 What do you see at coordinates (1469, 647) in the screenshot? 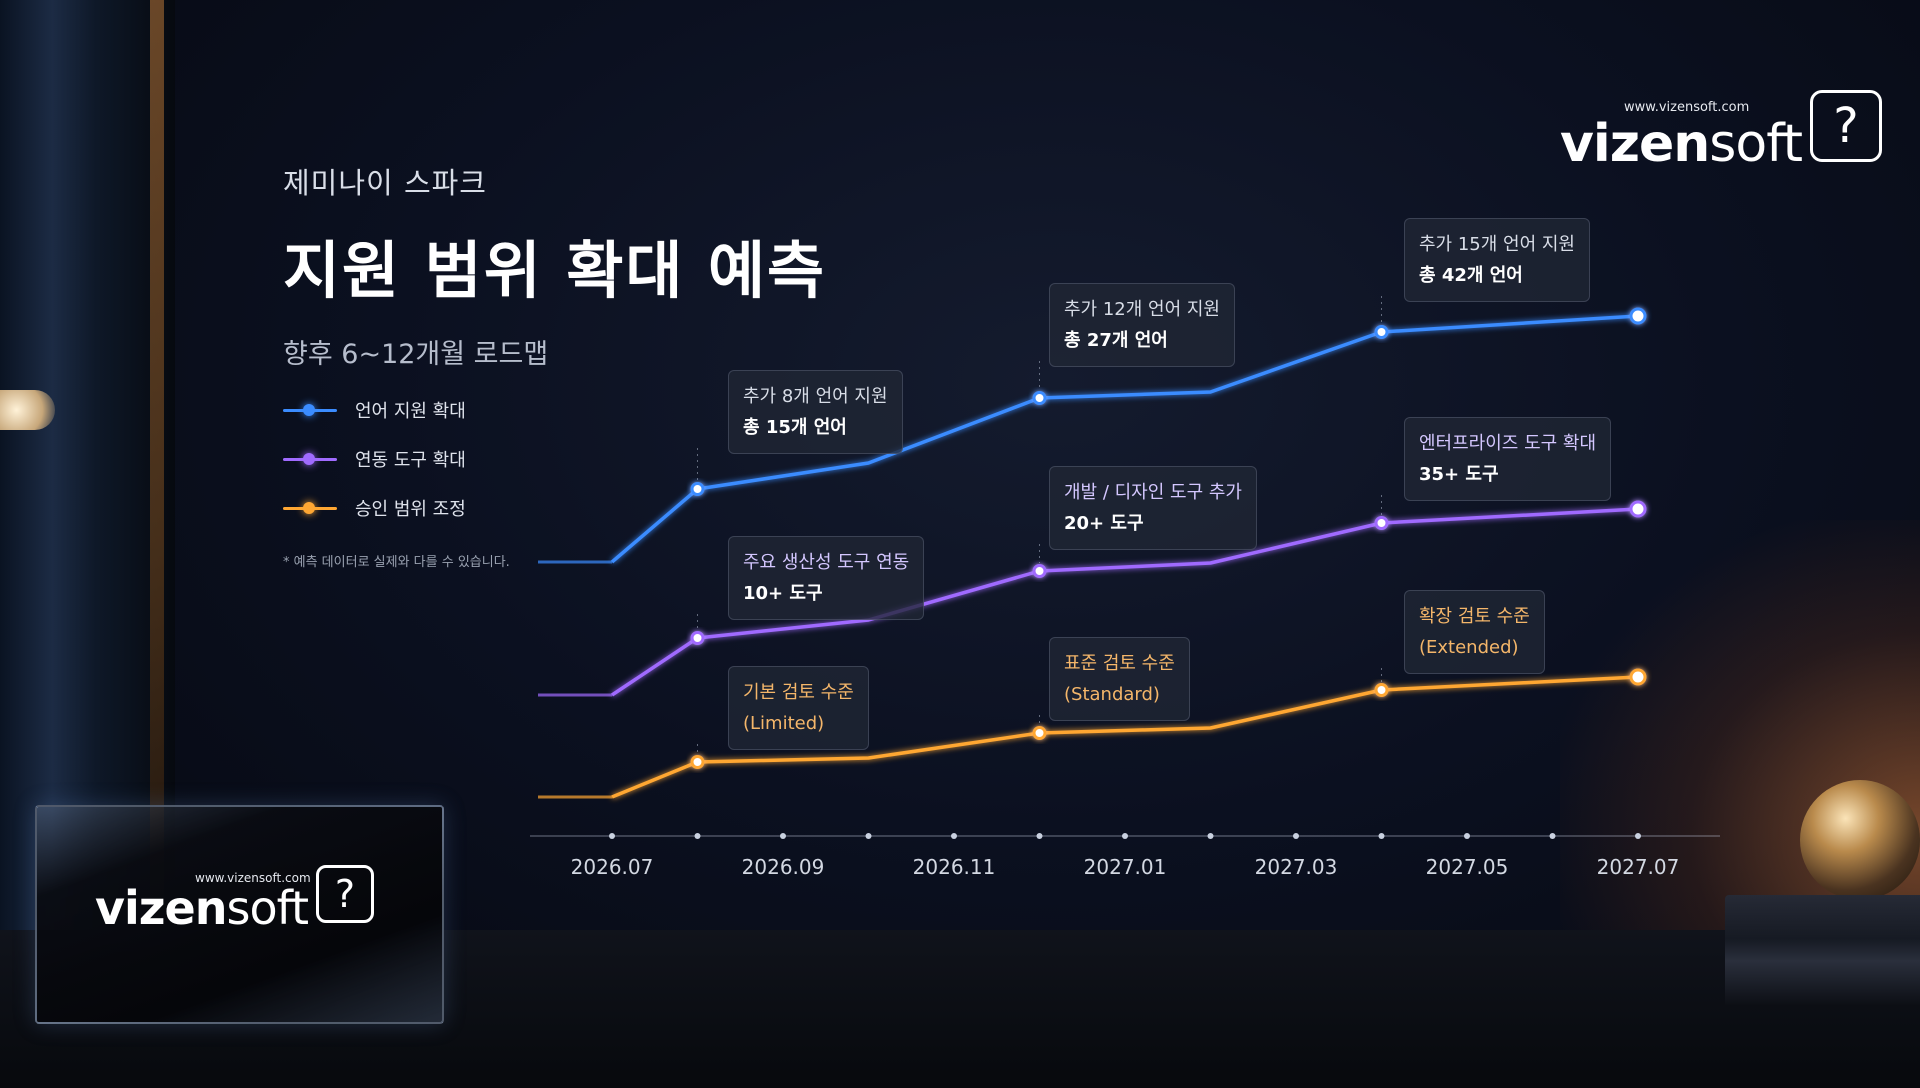
I see `callout-value: (Extended)` at bounding box center [1469, 647].